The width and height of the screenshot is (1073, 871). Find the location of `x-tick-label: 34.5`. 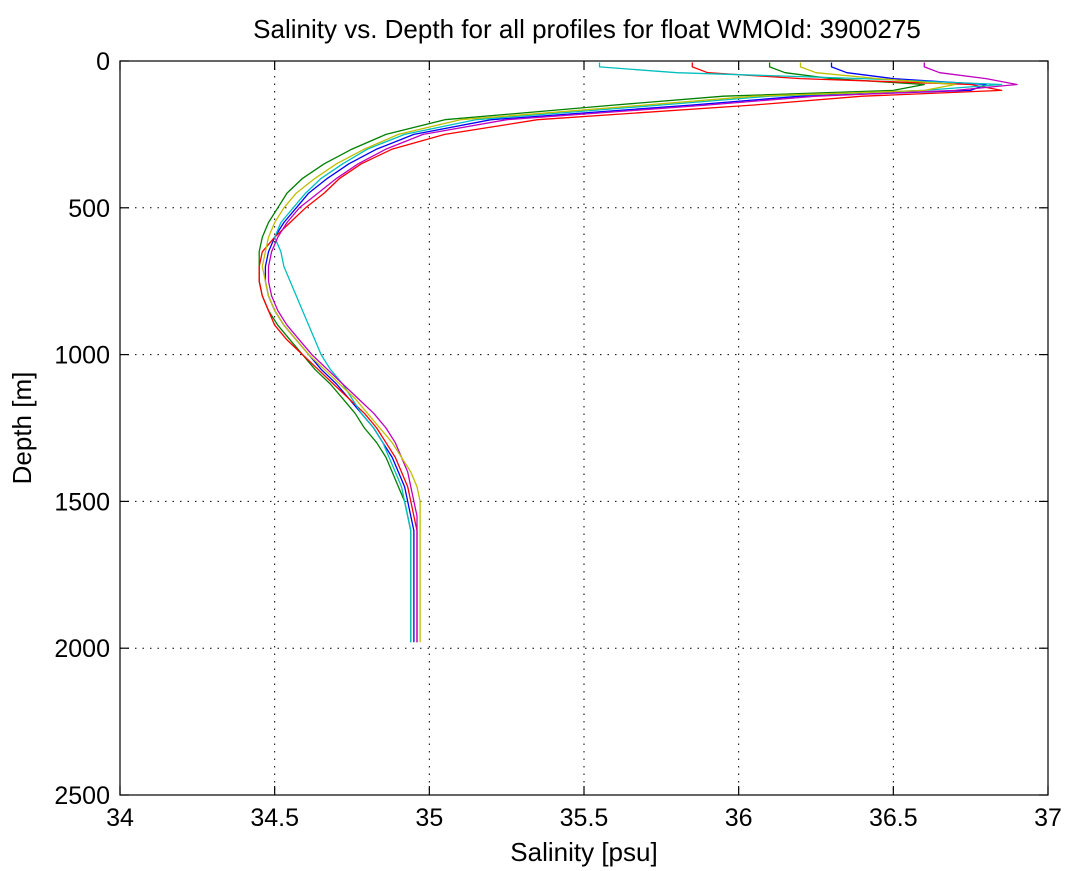

x-tick-label: 34.5 is located at coordinates (274, 818).